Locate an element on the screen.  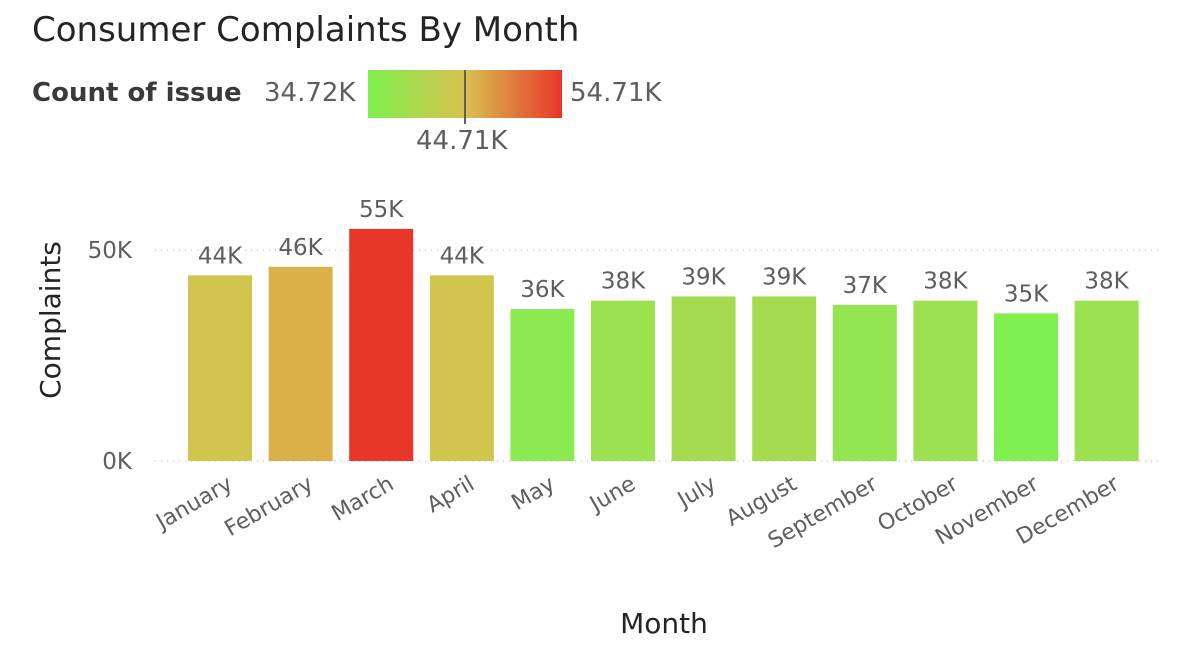
x-tick-label: March is located at coordinates (363, 499).